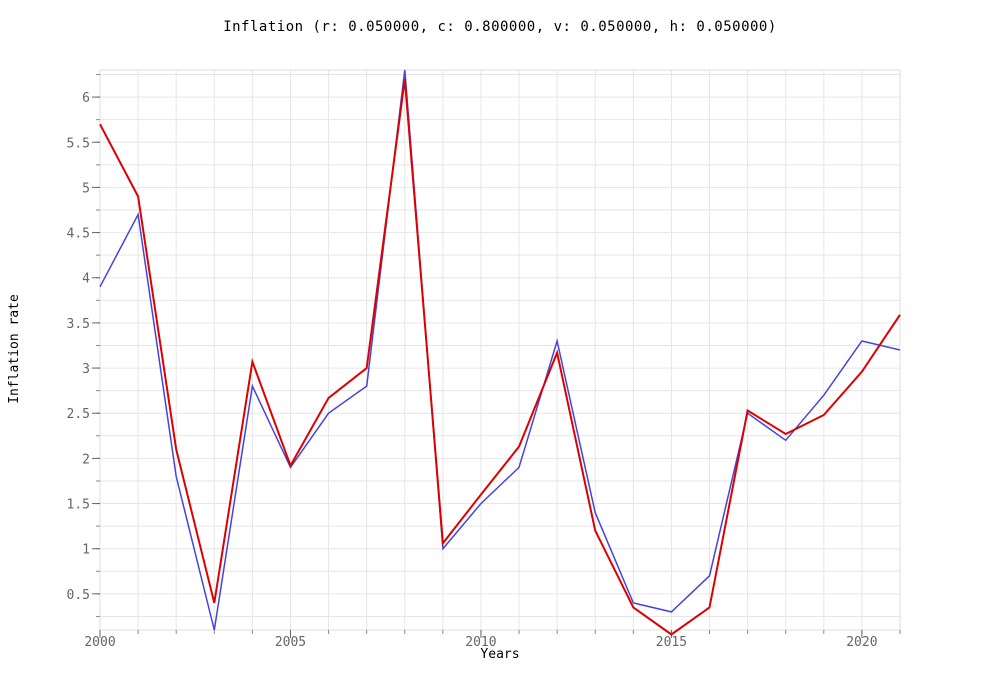  Describe the element at coordinates (99, 642) in the screenshot. I see `x-tick-label: 2000` at that location.